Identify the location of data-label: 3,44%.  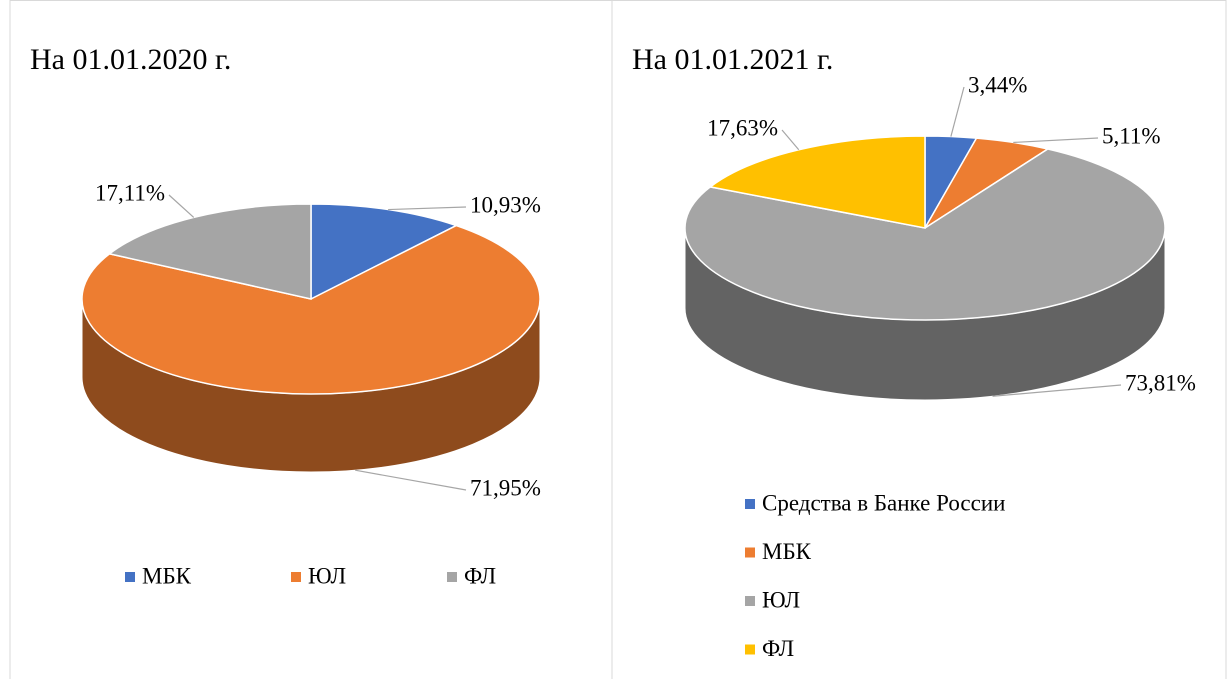
(997, 84).